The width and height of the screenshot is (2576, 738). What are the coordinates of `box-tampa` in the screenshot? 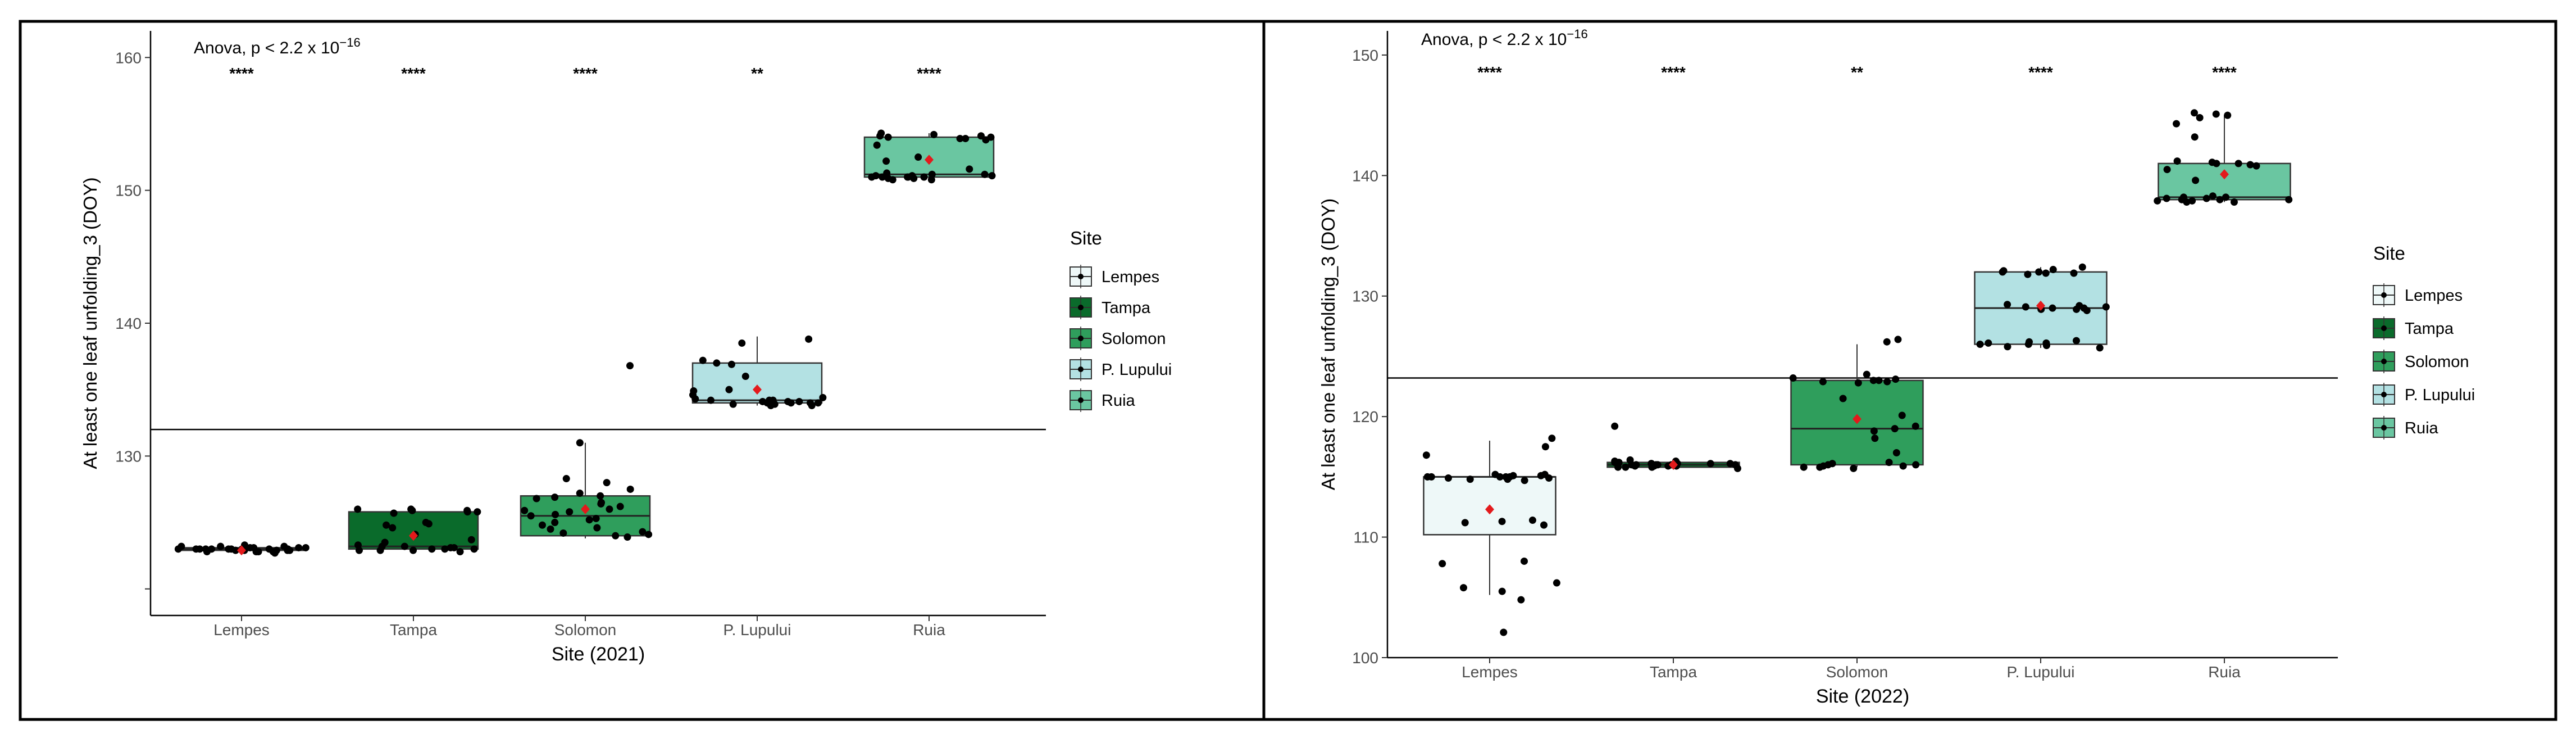 It's located at (413, 531).